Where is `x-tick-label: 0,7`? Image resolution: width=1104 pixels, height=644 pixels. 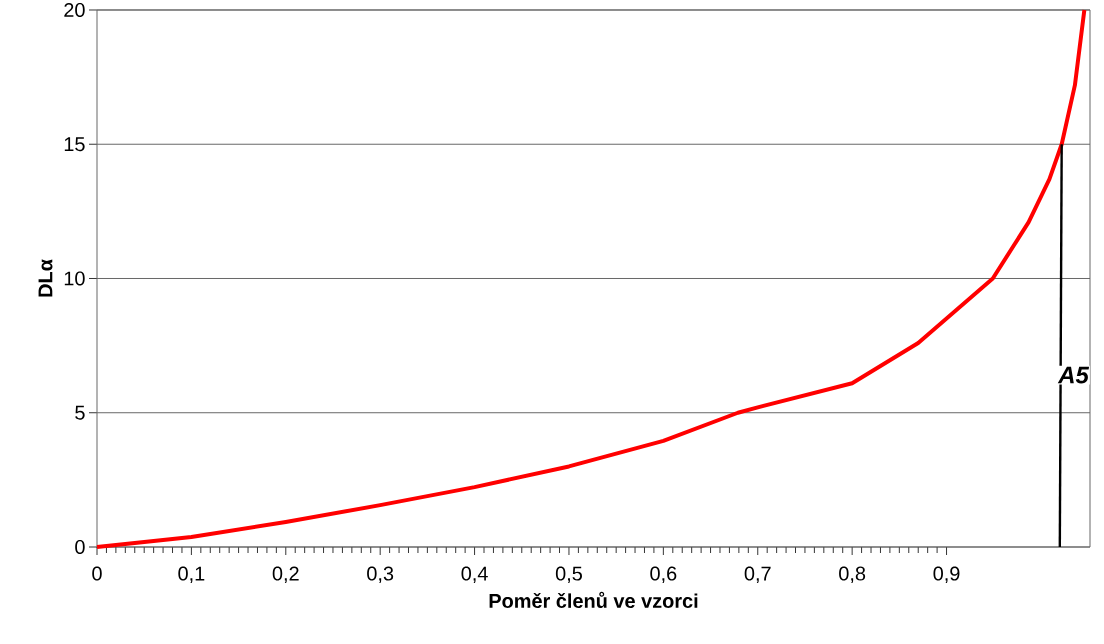
x-tick-label: 0,7 is located at coordinates (757, 574).